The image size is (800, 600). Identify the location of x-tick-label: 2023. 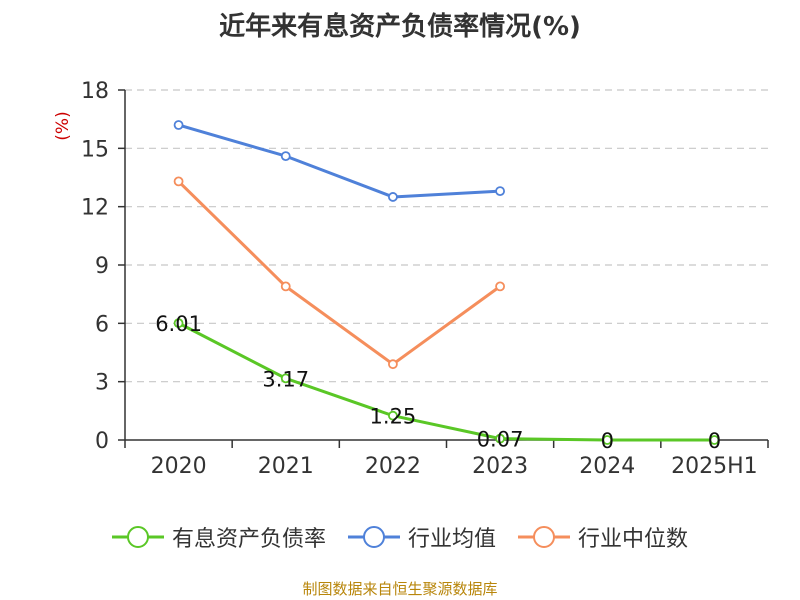
(500, 466).